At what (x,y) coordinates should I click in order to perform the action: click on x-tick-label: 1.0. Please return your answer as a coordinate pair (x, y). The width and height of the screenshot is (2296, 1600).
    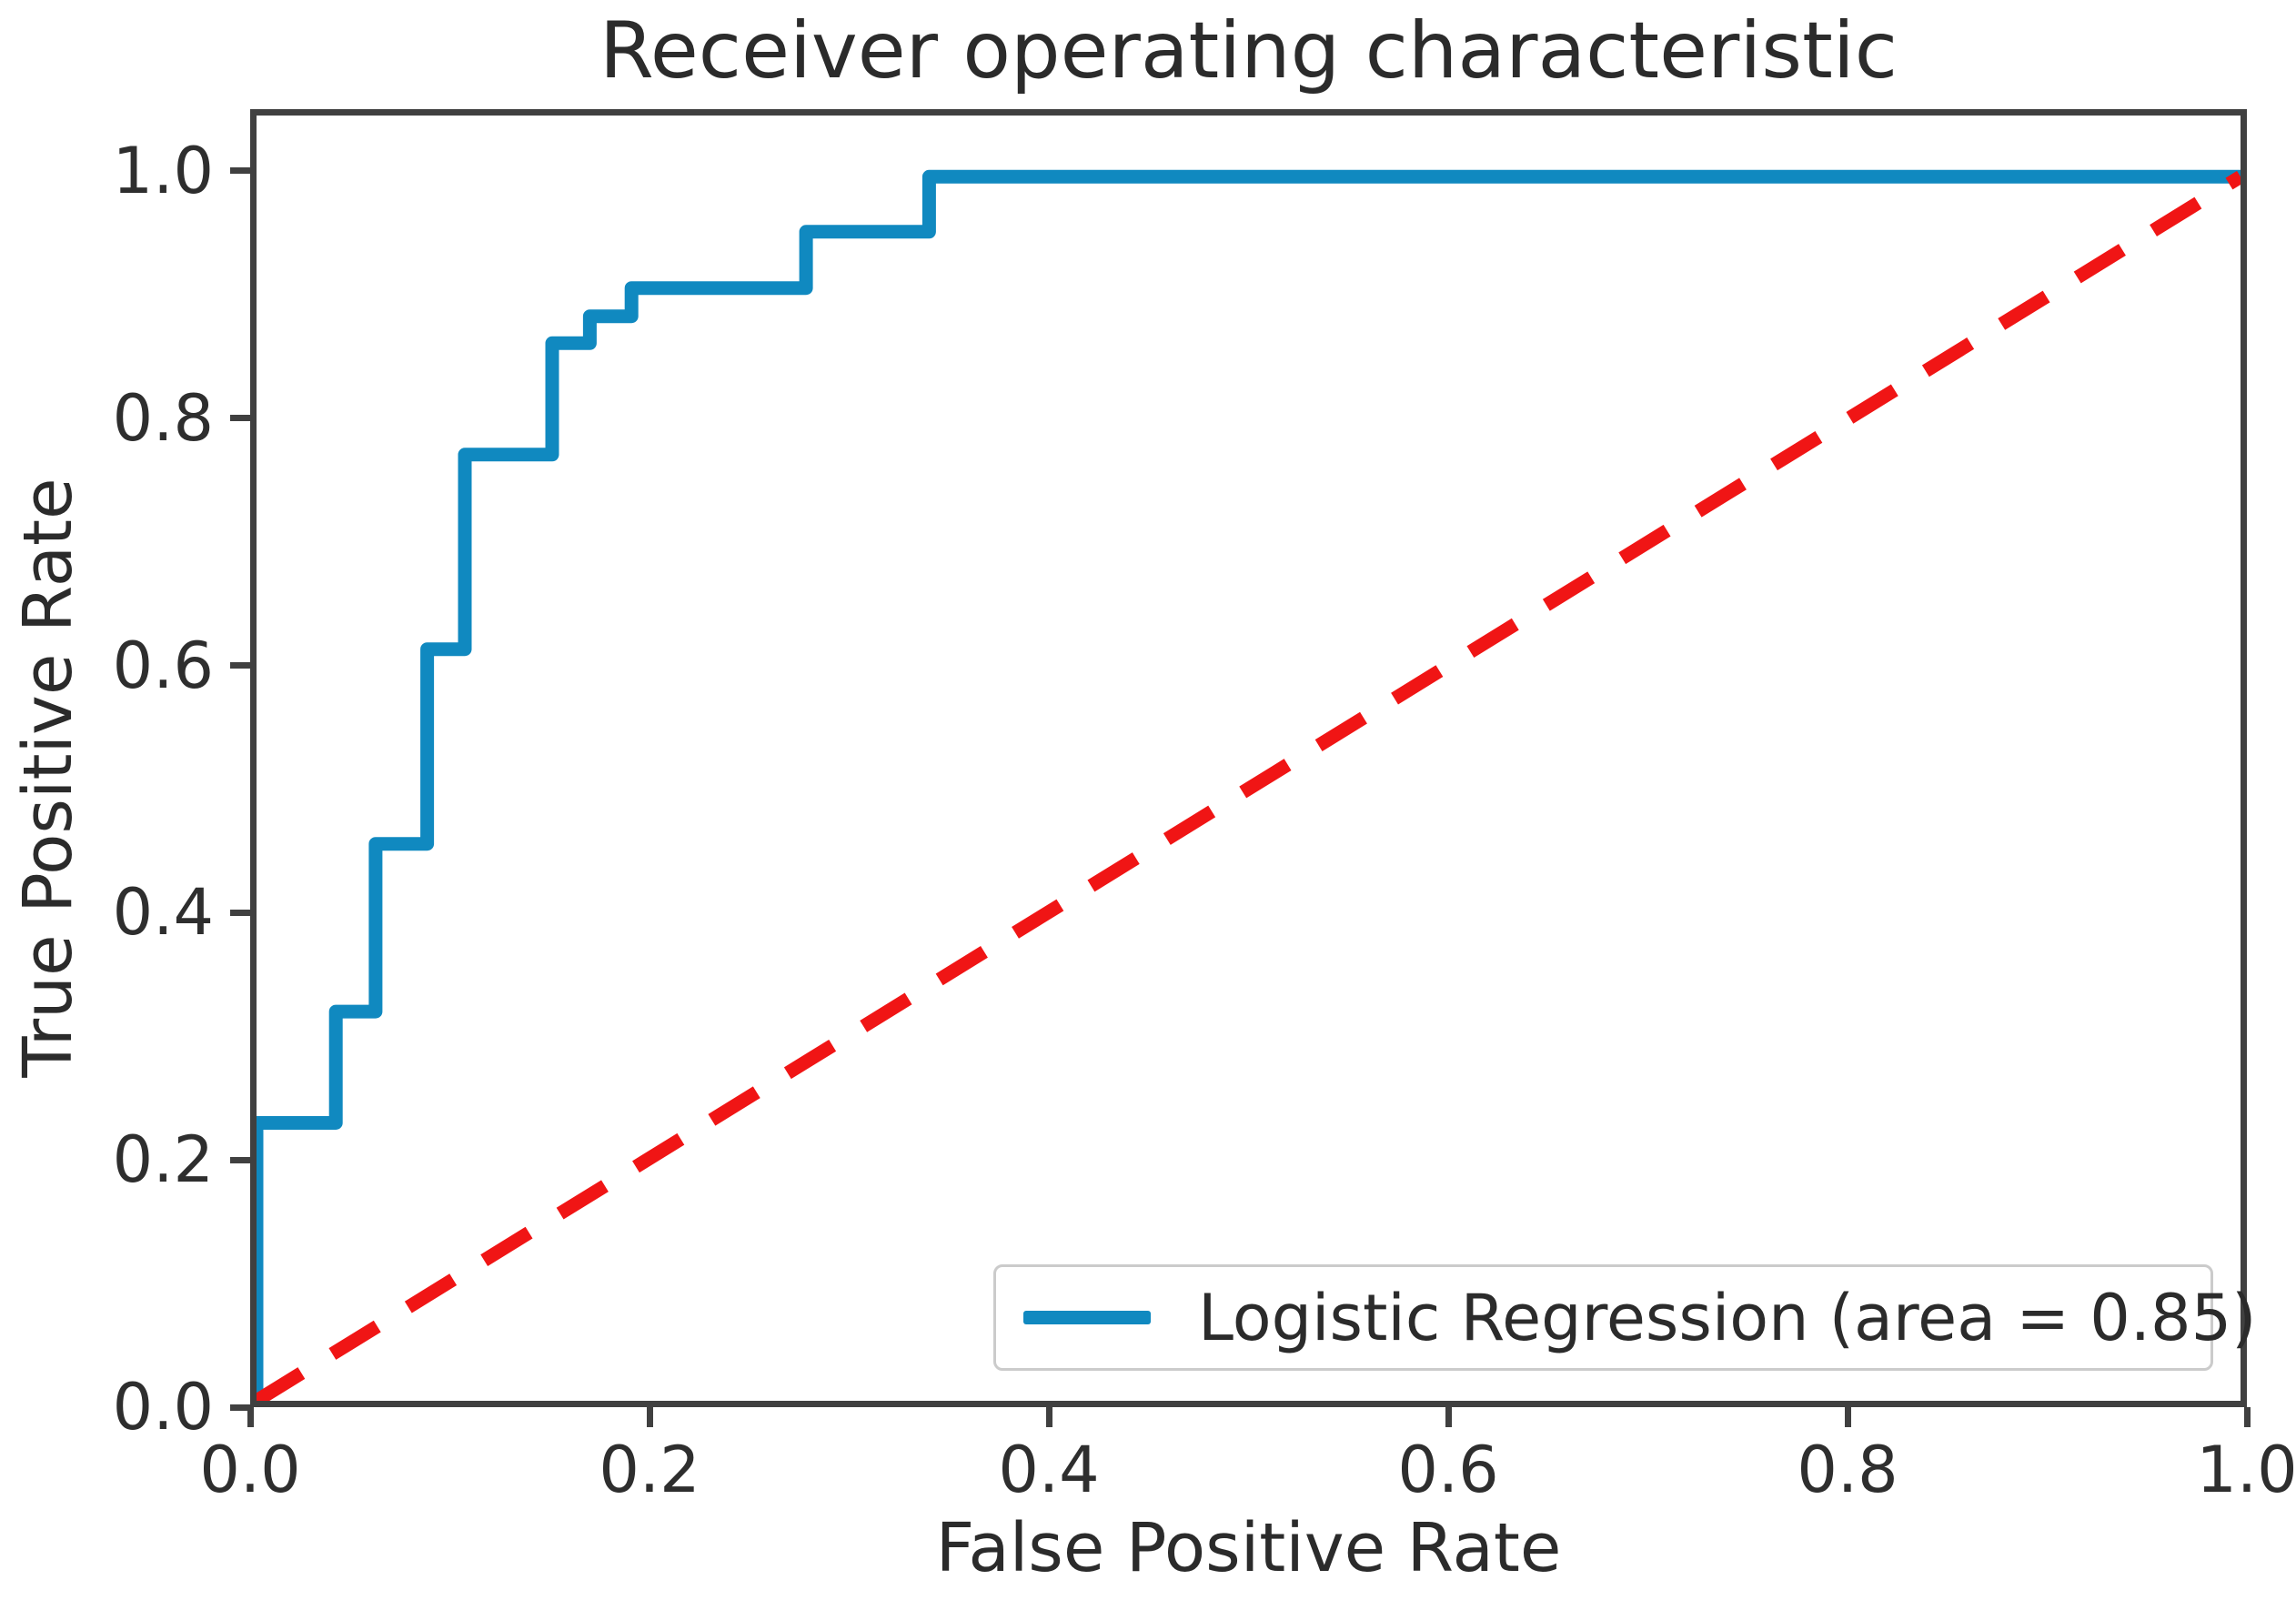
    Looking at the image, I should click on (2246, 1470).